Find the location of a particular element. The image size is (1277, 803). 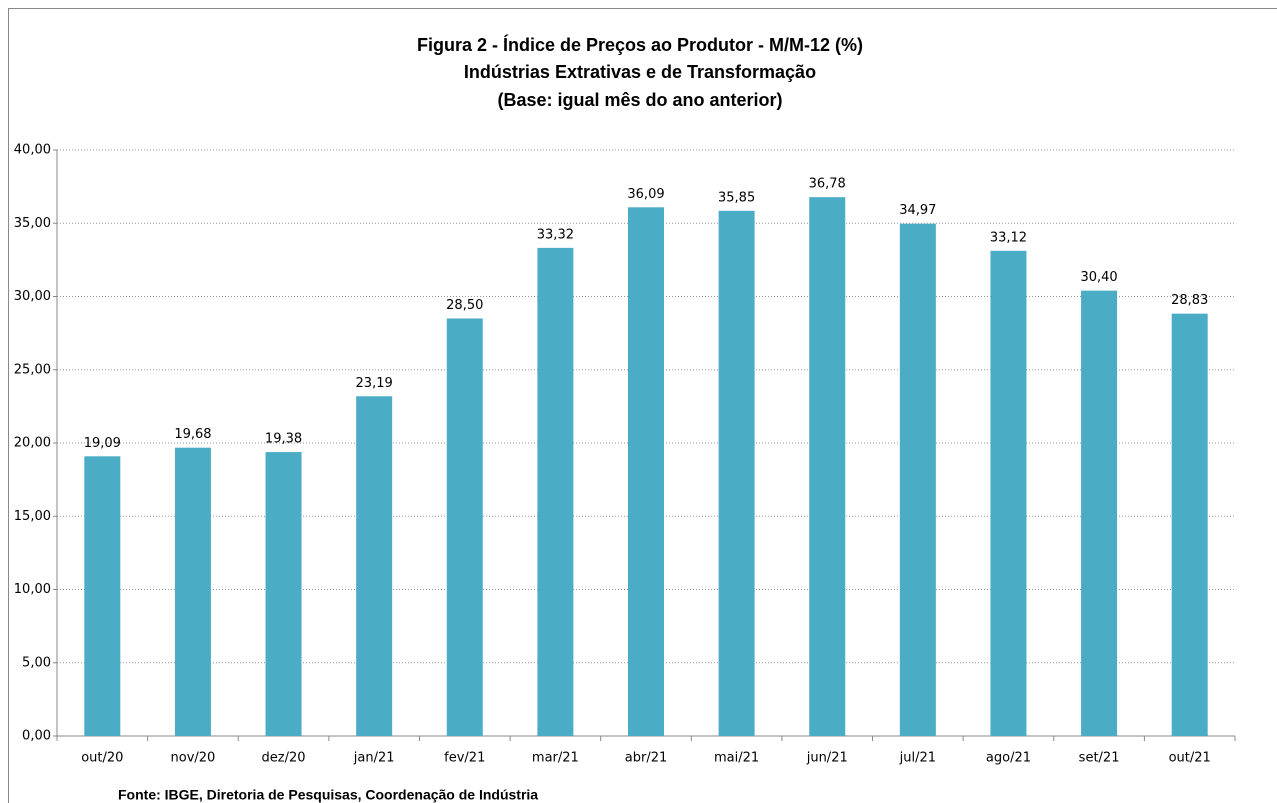

x-tick-label: out/20 is located at coordinates (102, 758).